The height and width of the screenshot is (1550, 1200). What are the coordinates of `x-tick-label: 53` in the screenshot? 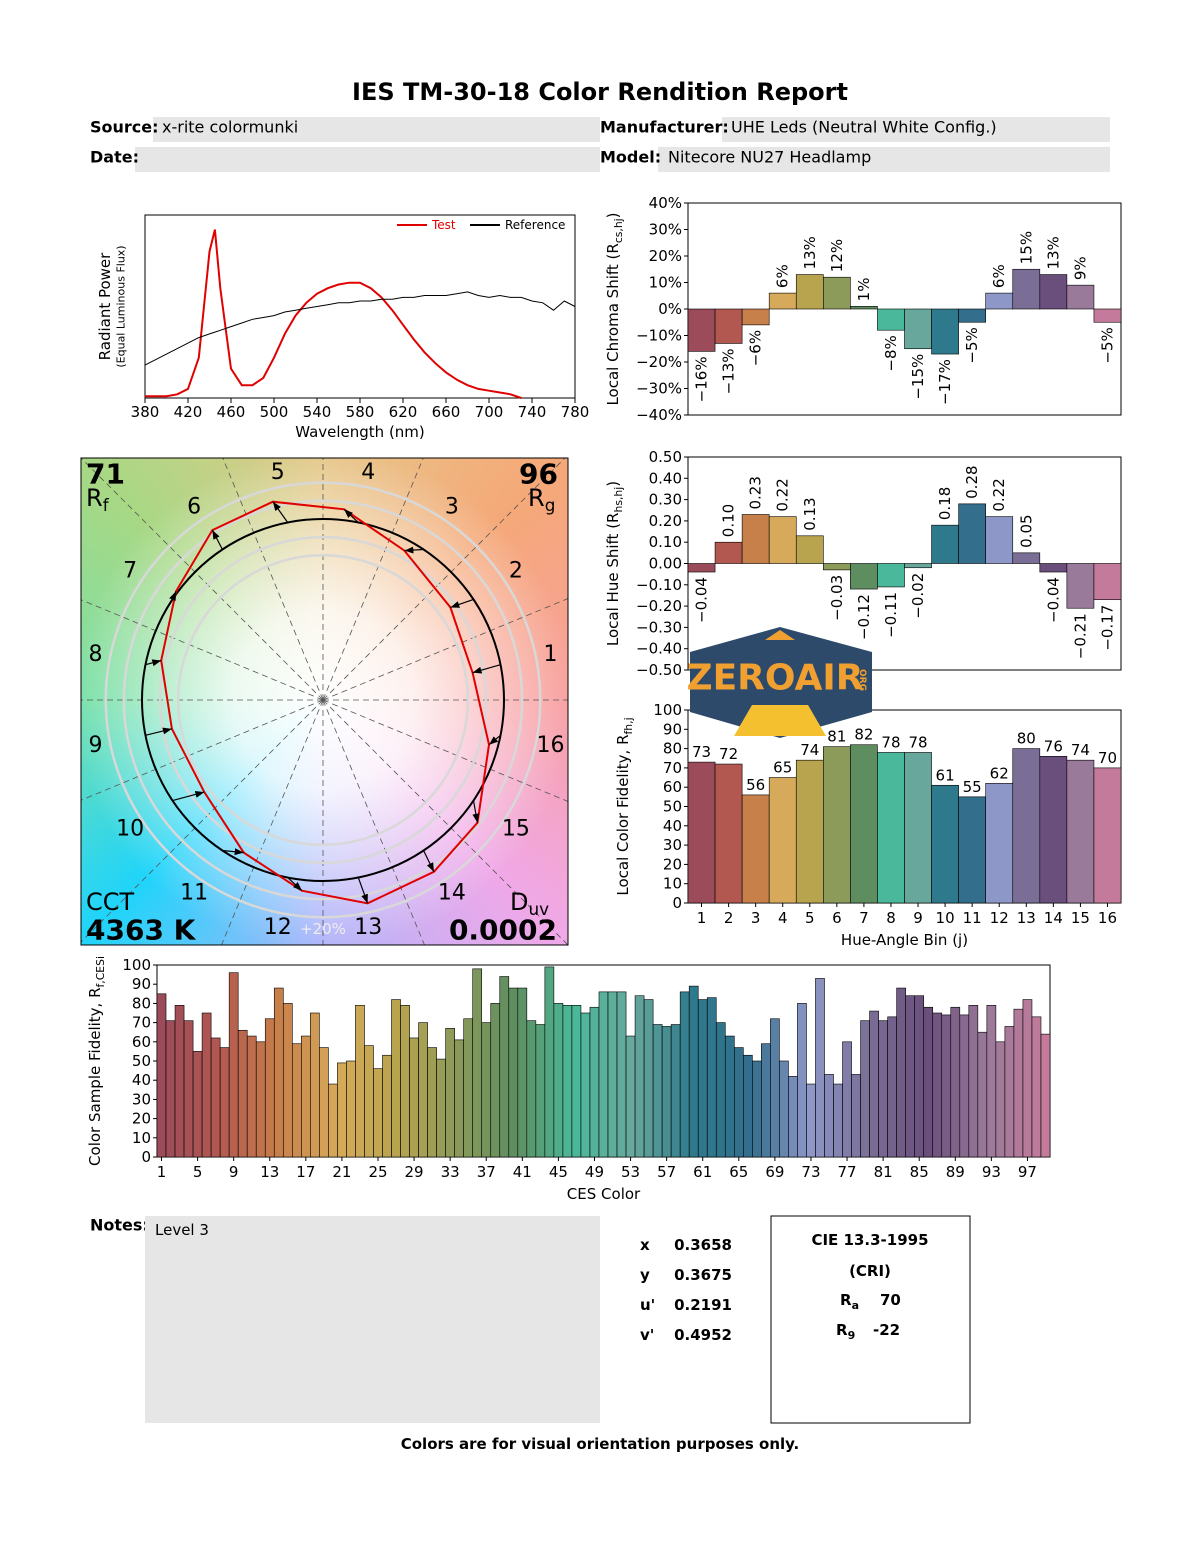 It's located at (630, 1172).